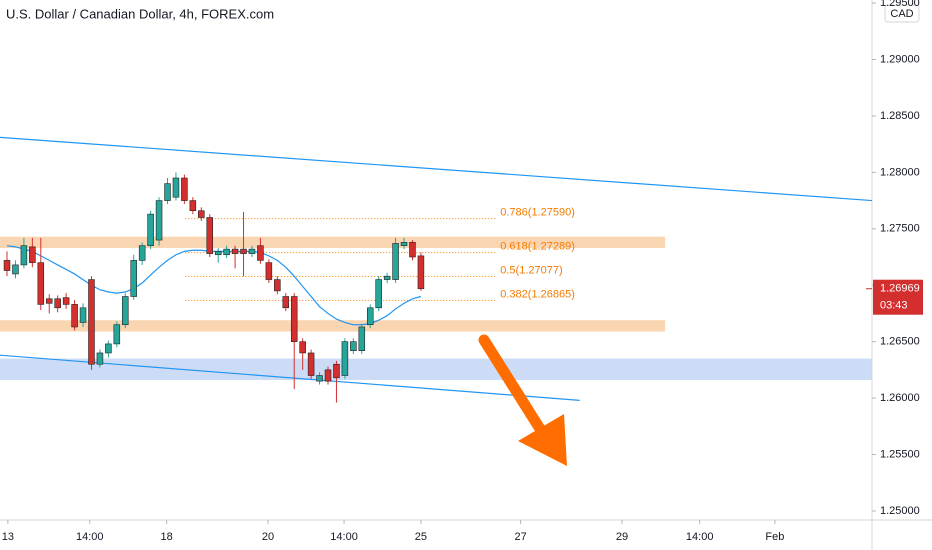 This screenshot has height=550, width=932. What do you see at coordinates (537, 213) in the screenshot?
I see `fib-label: 0.786(1.27590)` at bounding box center [537, 213].